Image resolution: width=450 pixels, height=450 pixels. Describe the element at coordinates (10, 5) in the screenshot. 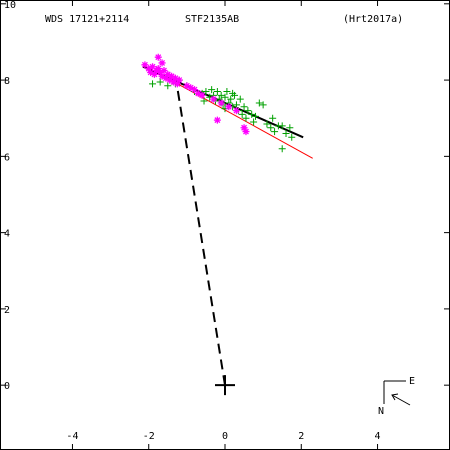

I see `y-tick-label: 10` at that location.